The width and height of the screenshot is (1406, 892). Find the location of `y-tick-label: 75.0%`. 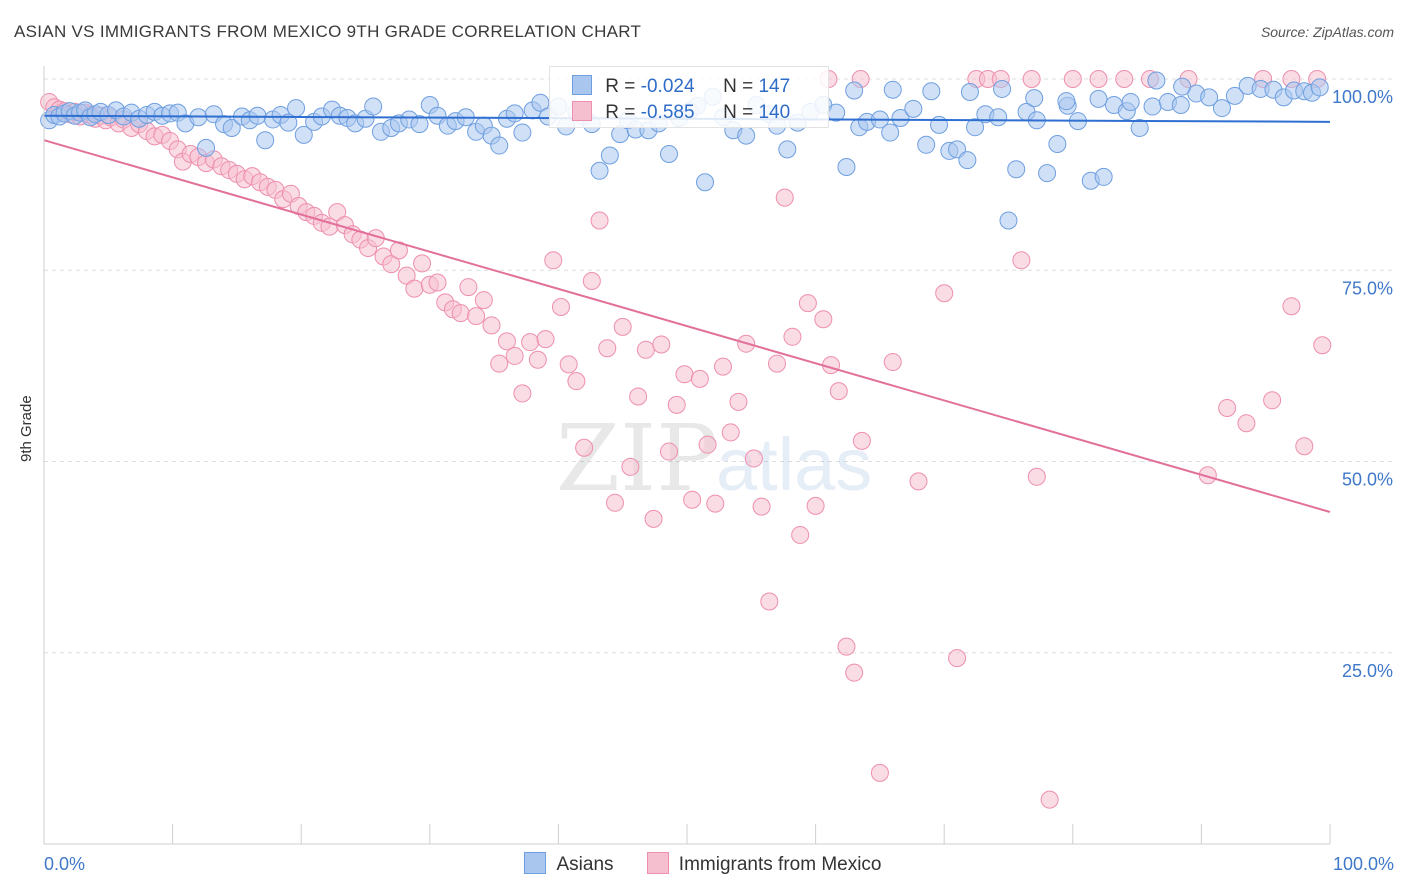

y-tick-label: 75.0% is located at coordinates (1367, 288).